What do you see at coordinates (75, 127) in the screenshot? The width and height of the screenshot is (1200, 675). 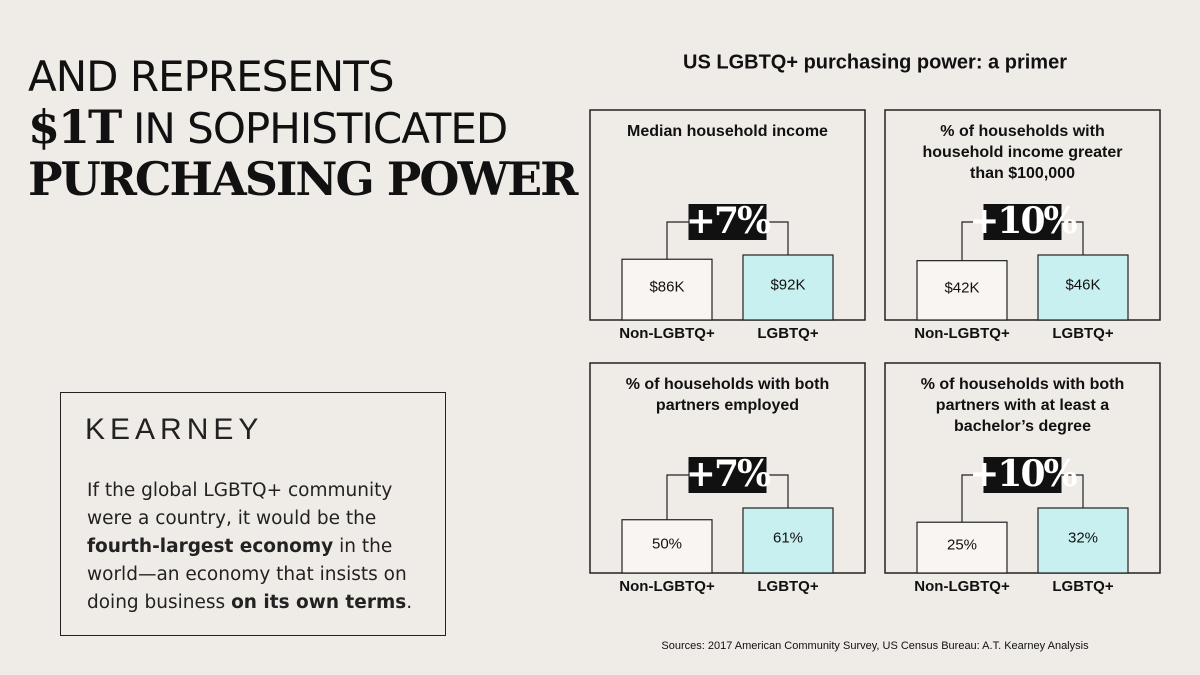 I see `headline-bold: $1T` at bounding box center [75, 127].